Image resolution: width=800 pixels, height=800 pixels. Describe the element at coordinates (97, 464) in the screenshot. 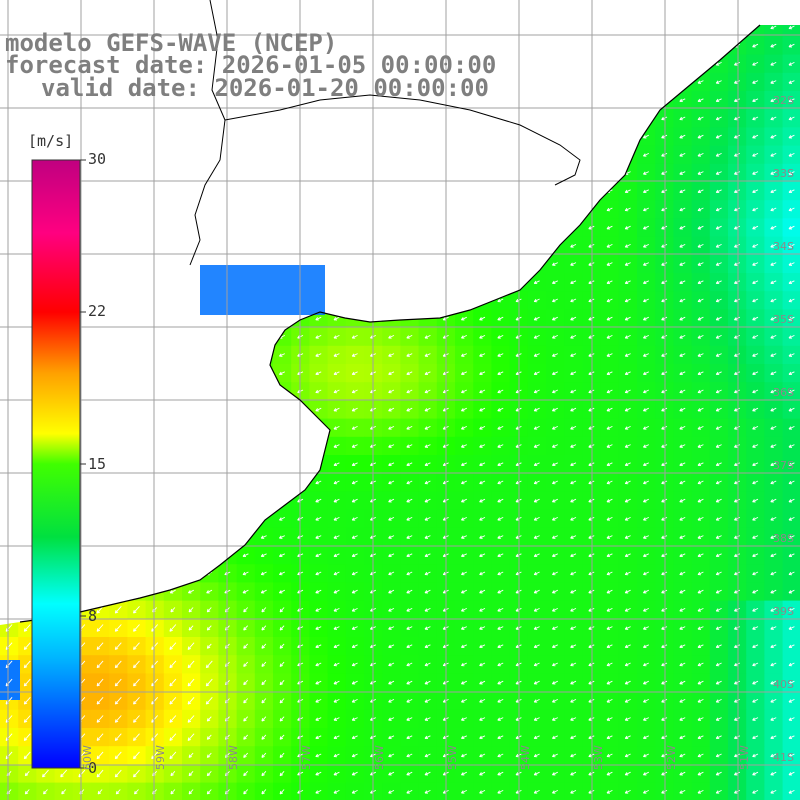

I see `colorbar-tick-label: 15` at that location.